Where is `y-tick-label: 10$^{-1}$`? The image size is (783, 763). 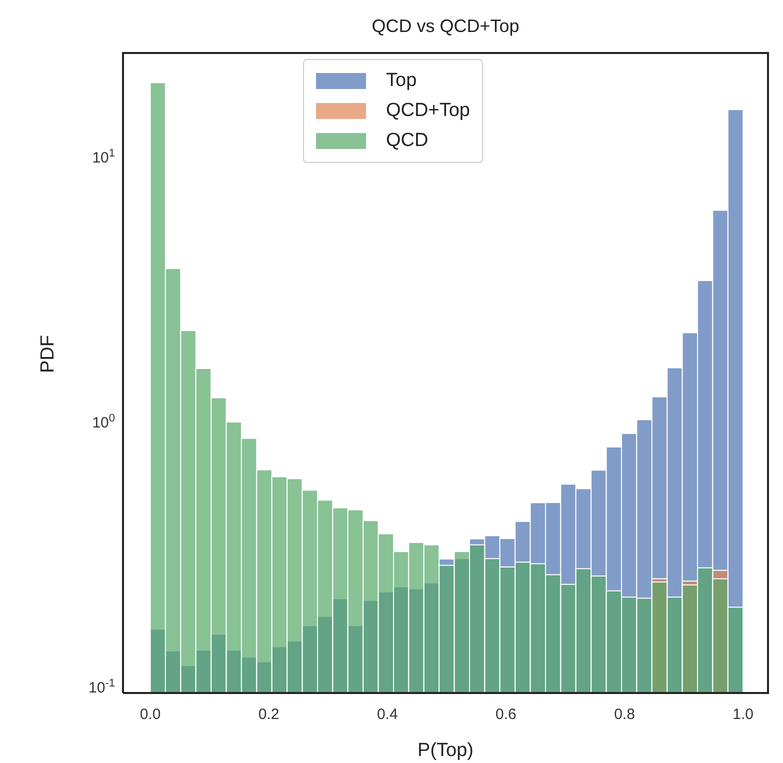
y-tick-label: 10$^{-1}$ is located at coordinates (101, 687).